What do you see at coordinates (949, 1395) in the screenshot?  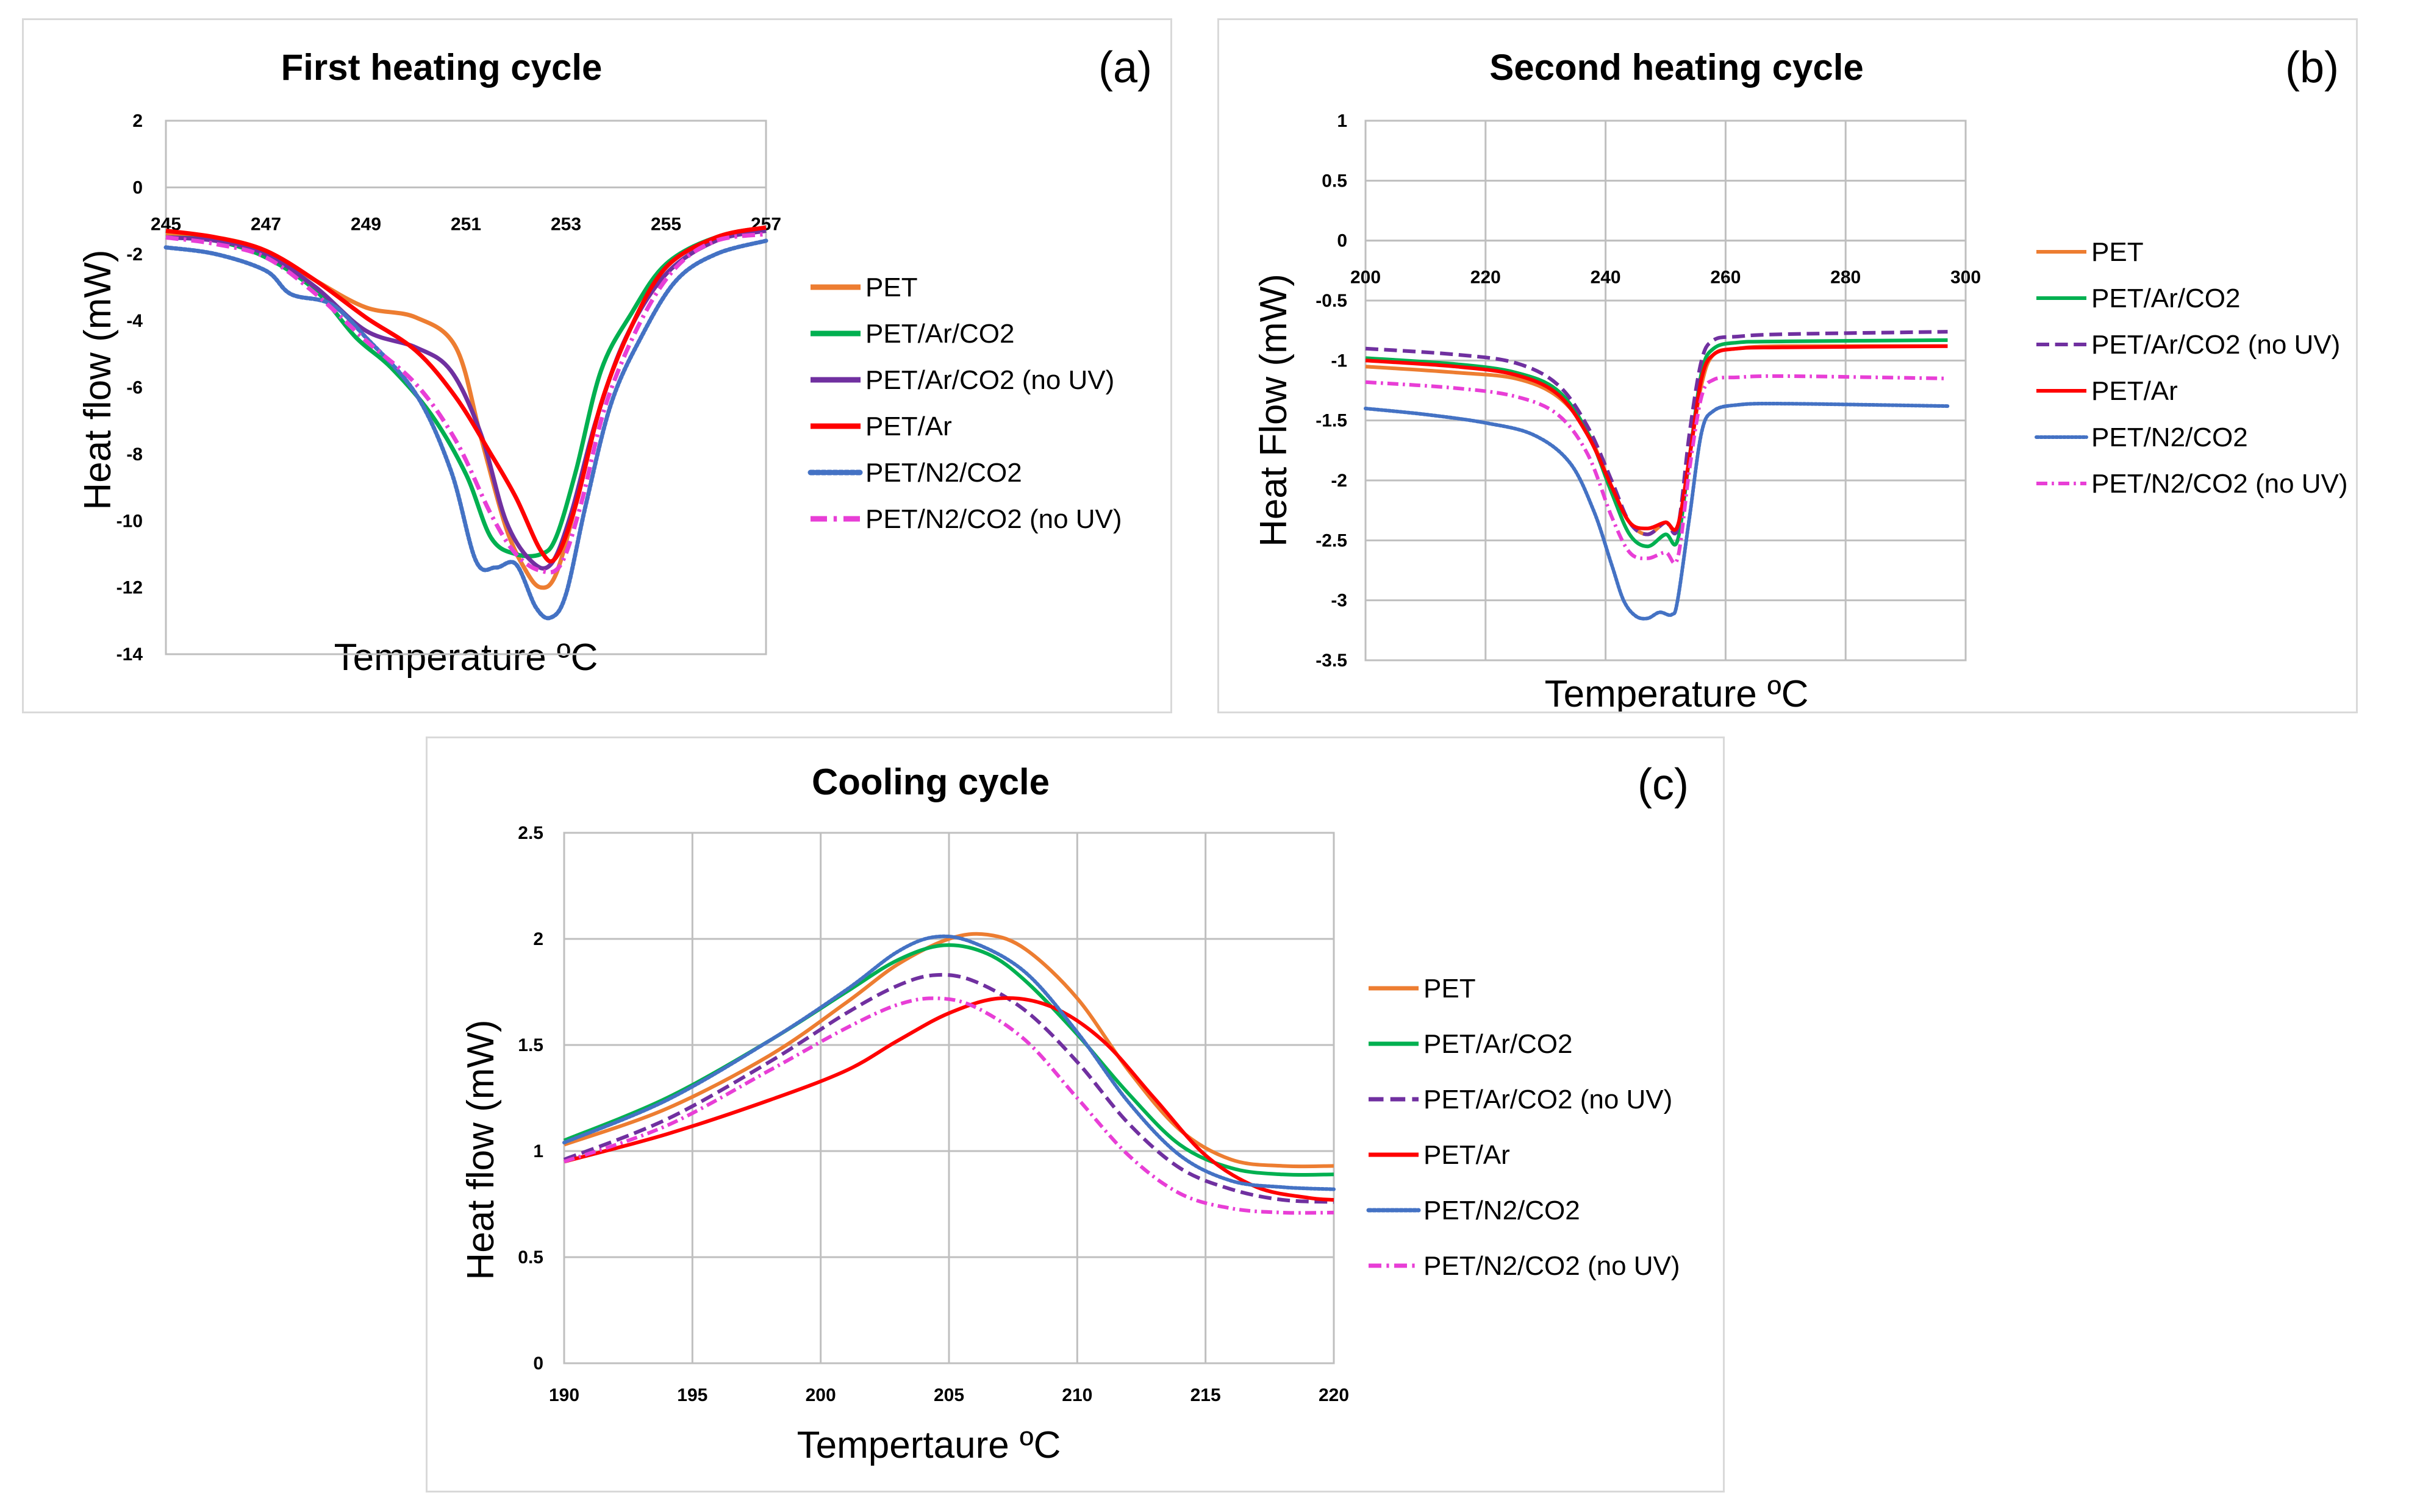 I see `x-tick-label: 205` at bounding box center [949, 1395].